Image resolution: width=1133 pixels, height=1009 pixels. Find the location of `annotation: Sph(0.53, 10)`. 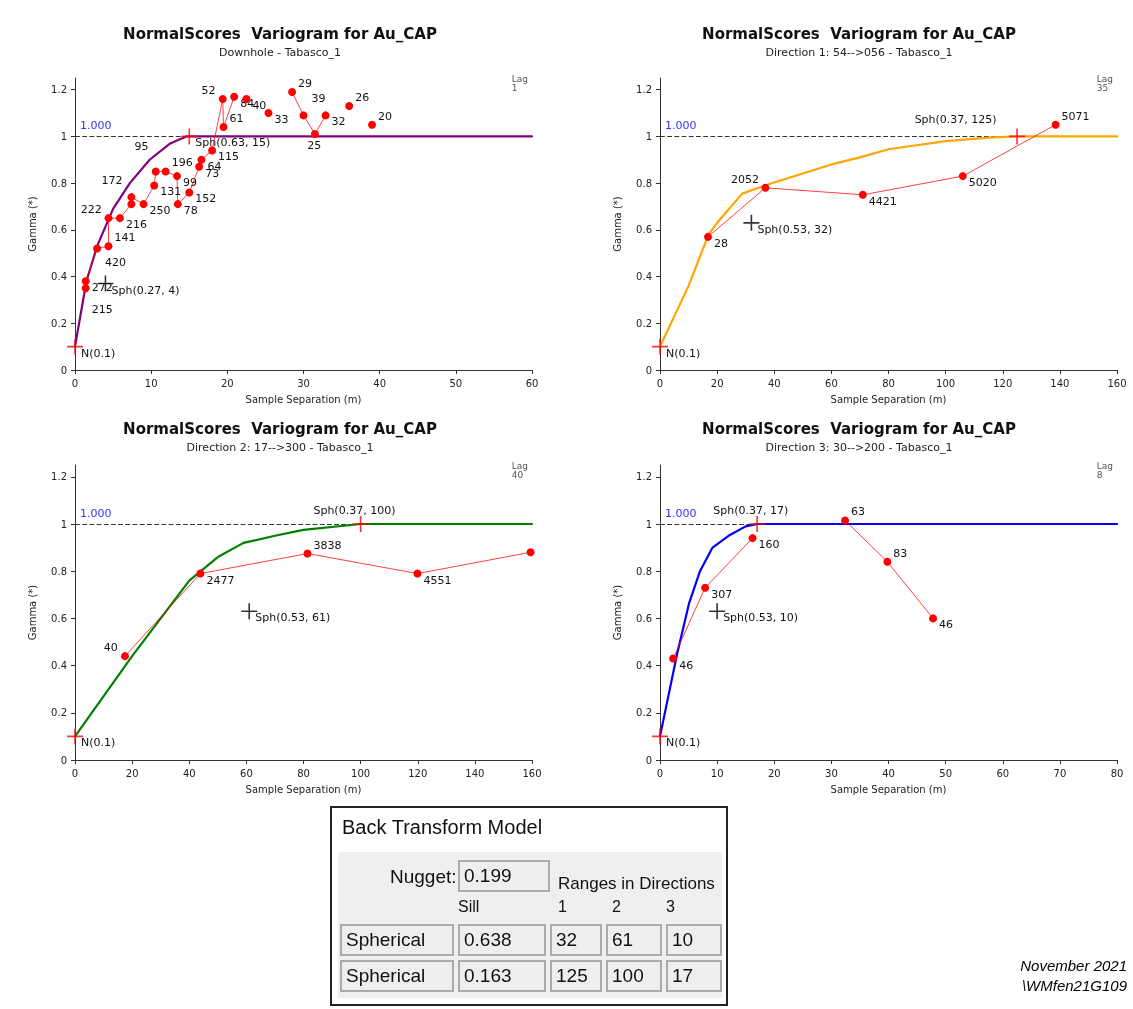

annotation: Sph(0.53, 10) is located at coordinates (761, 618).